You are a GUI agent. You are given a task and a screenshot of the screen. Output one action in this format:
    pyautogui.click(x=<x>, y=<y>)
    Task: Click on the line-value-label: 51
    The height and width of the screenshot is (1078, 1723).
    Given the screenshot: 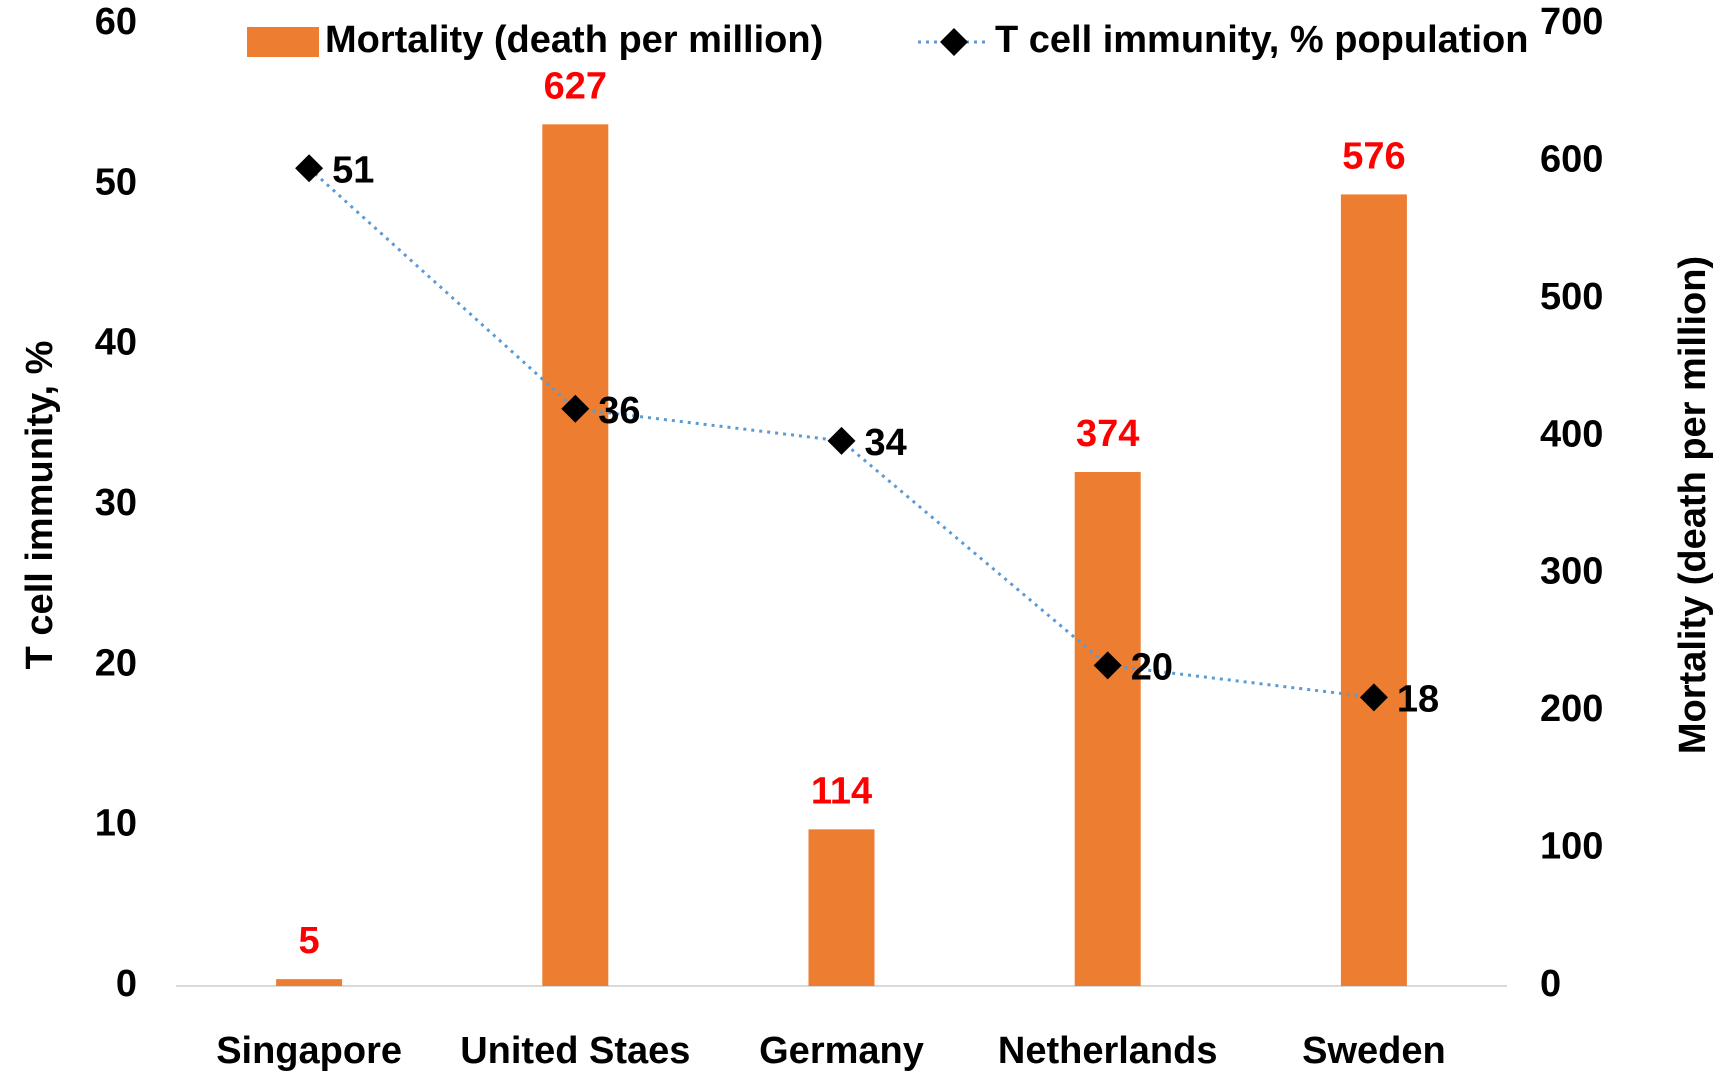 What is the action you would take?
    pyautogui.click(x=353, y=170)
    